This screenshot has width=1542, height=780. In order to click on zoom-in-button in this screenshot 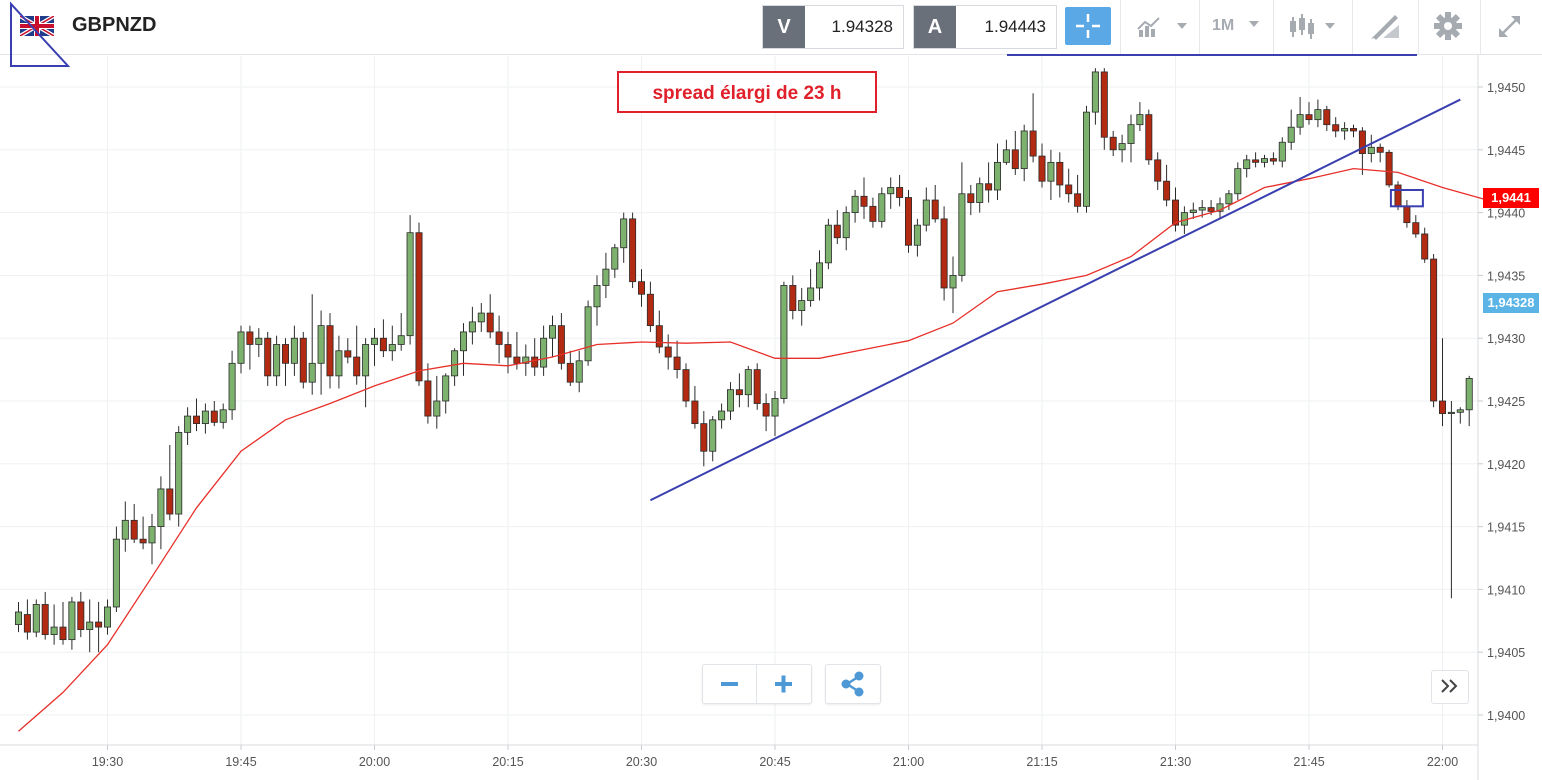, I will do `click(783, 684)`.